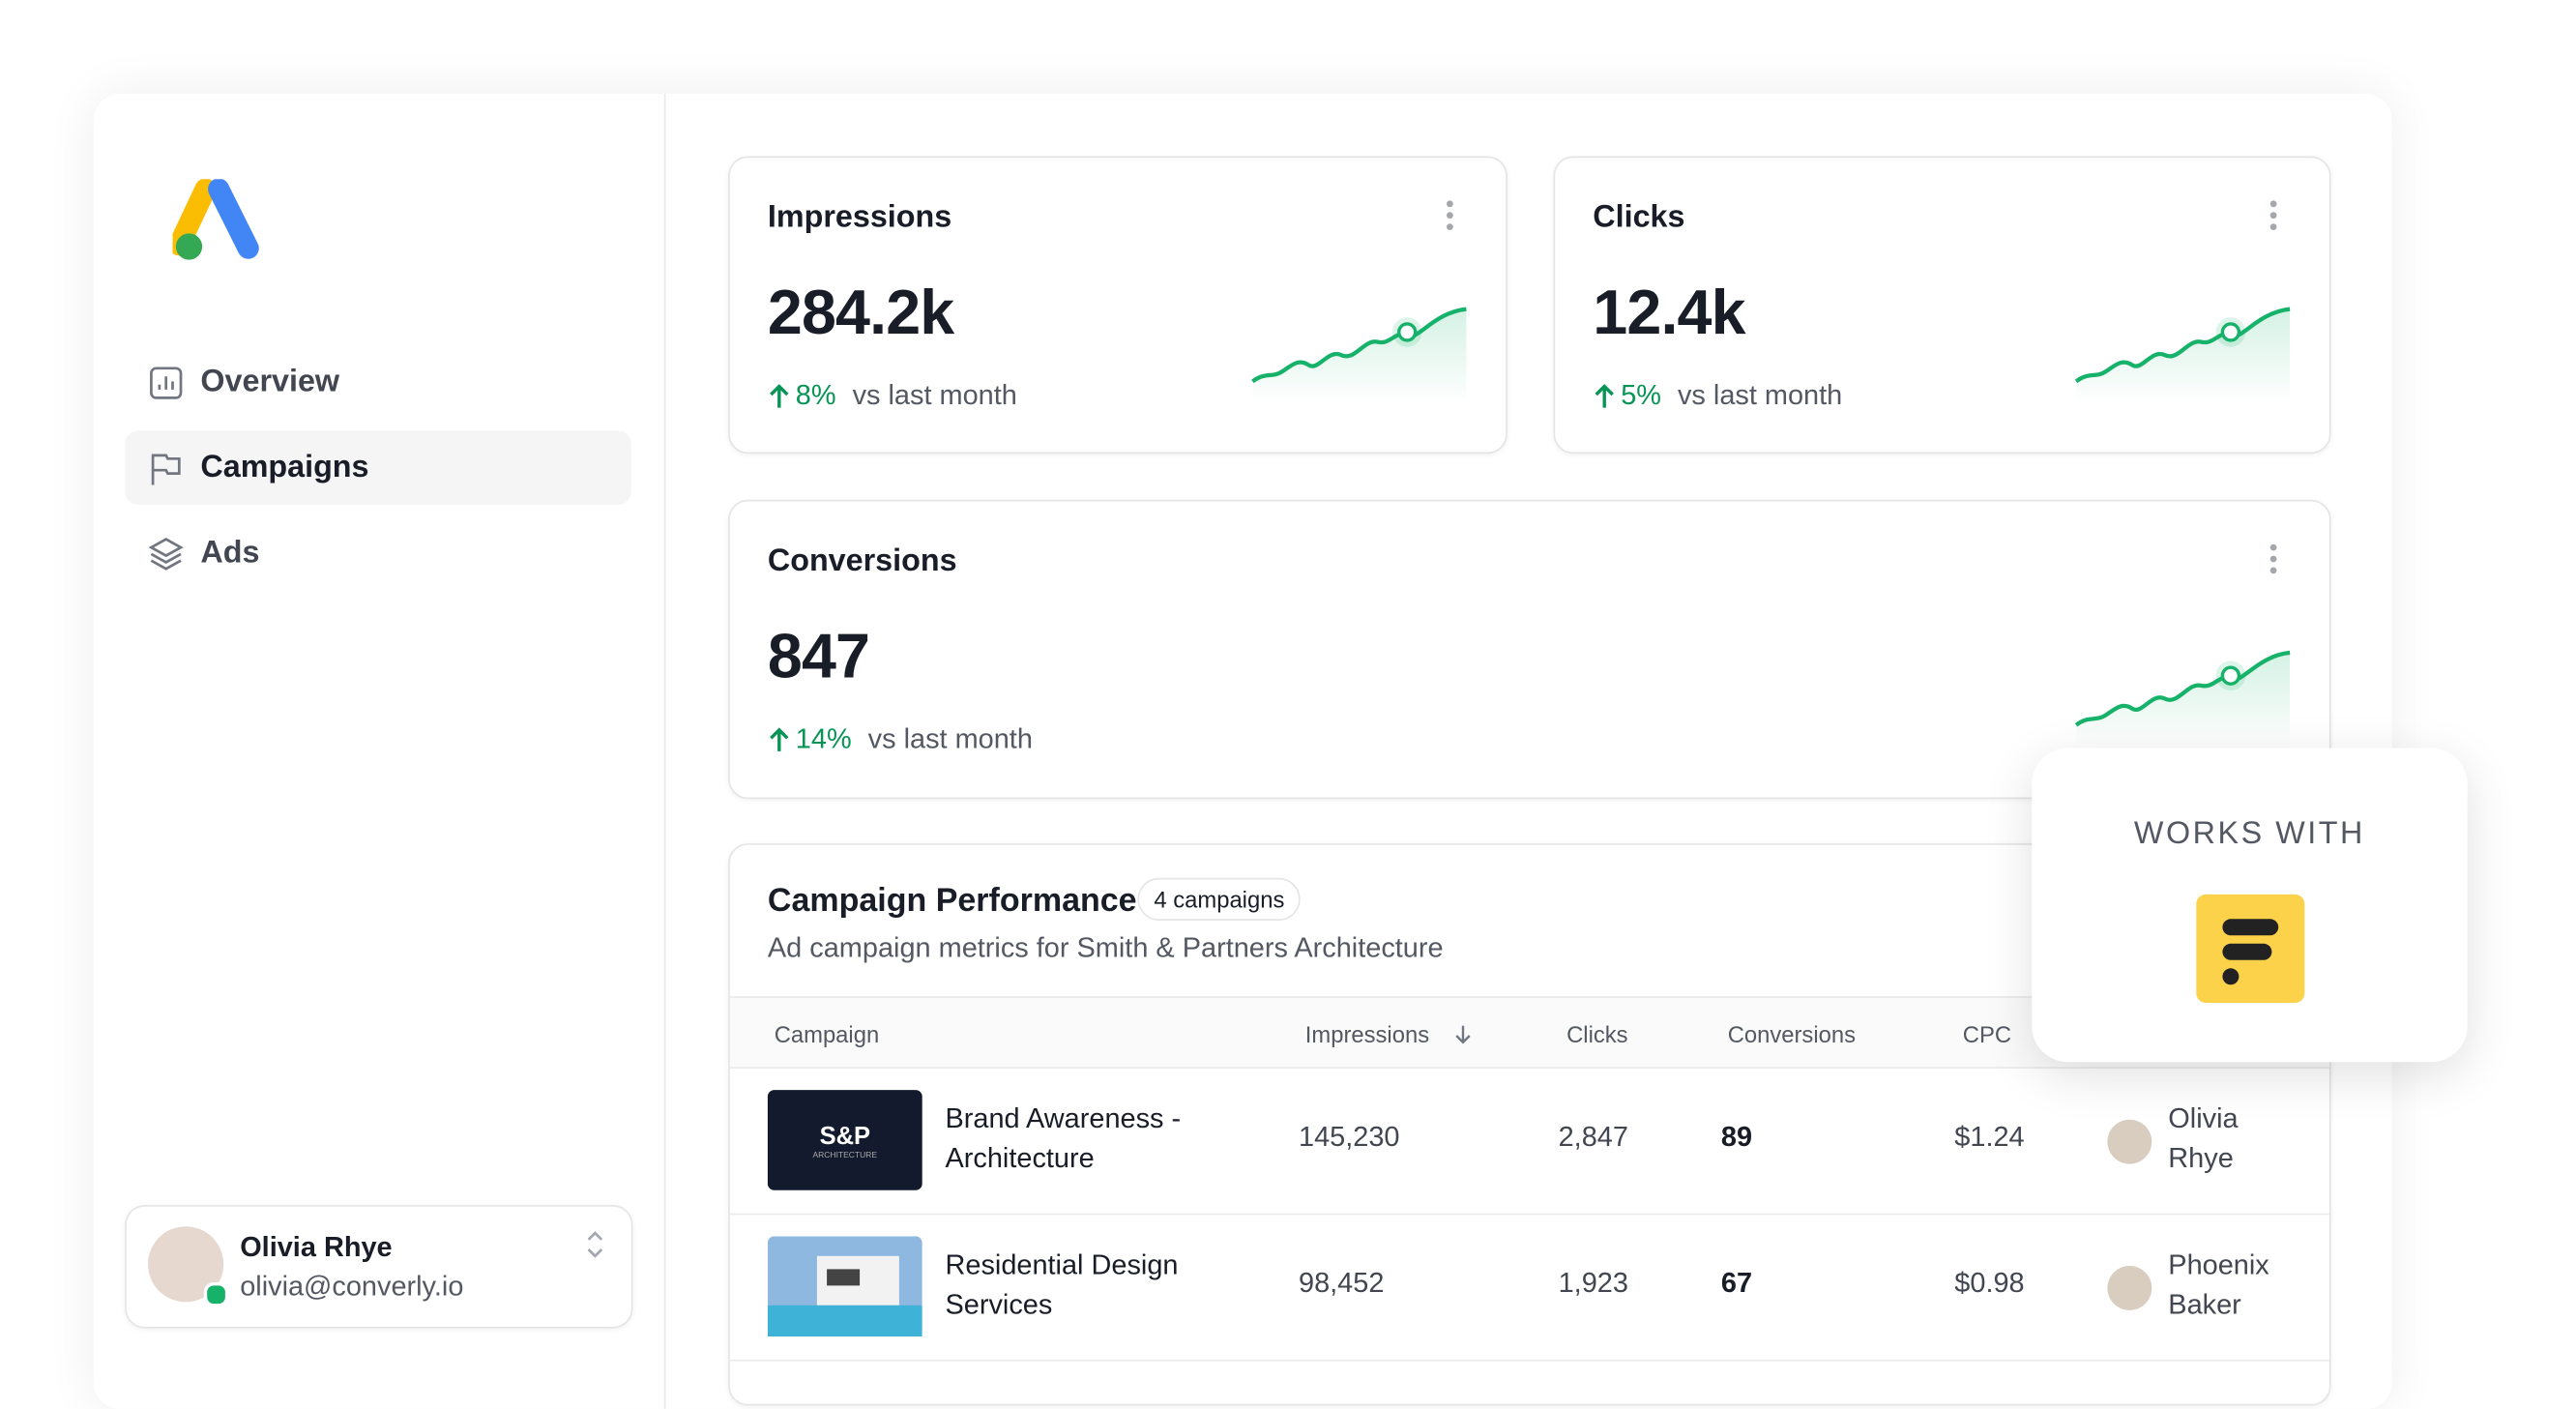  I want to click on impressions: 98,452, so click(1342, 1283).